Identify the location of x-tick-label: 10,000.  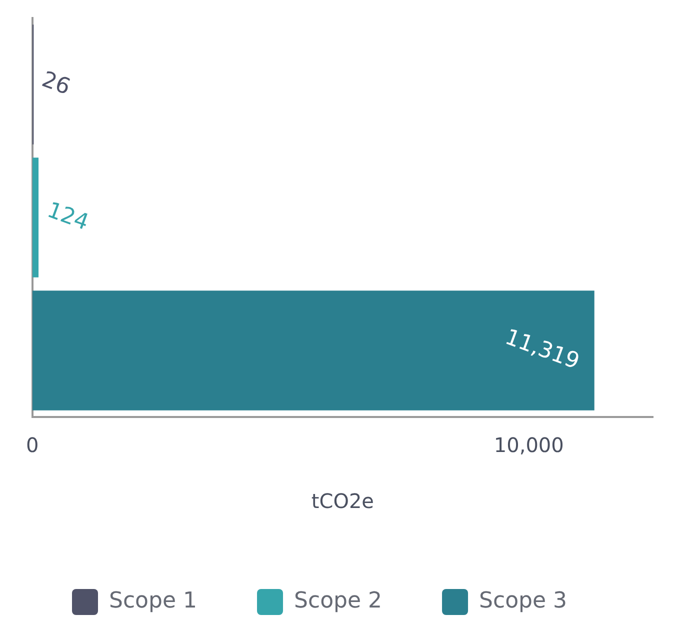
(529, 445).